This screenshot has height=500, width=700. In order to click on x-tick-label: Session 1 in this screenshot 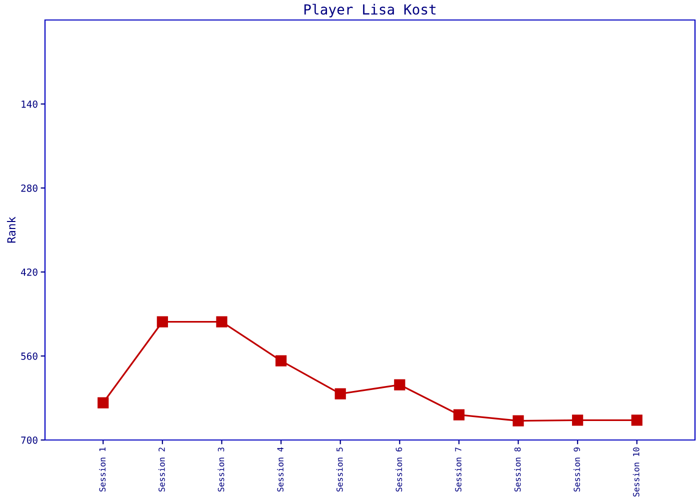, I will do `click(102, 470)`.